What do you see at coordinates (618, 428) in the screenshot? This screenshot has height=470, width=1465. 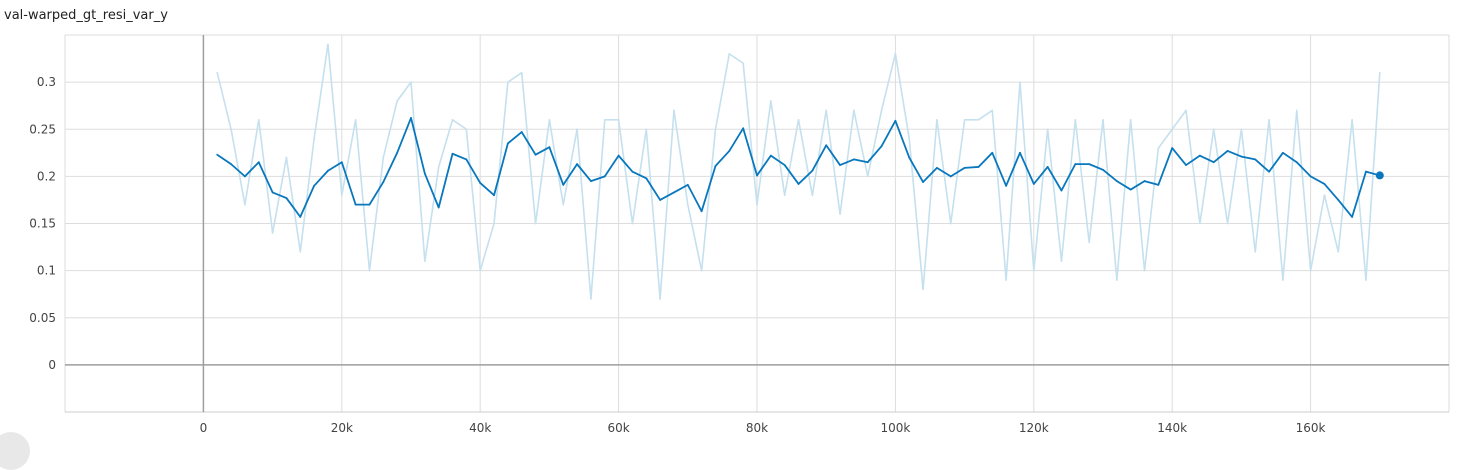 I see `x-tick-label: 60k` at bounding box center [618, 428].